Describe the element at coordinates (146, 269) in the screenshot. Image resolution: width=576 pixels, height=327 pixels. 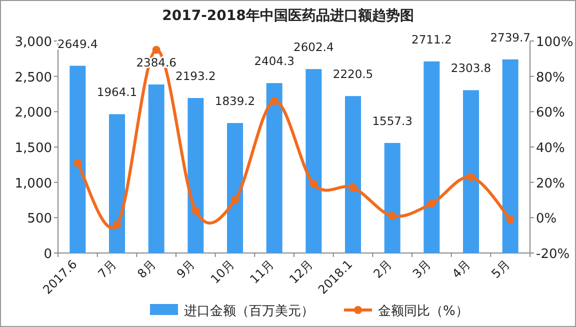
I see `x-tick-label: 8月` at that location.